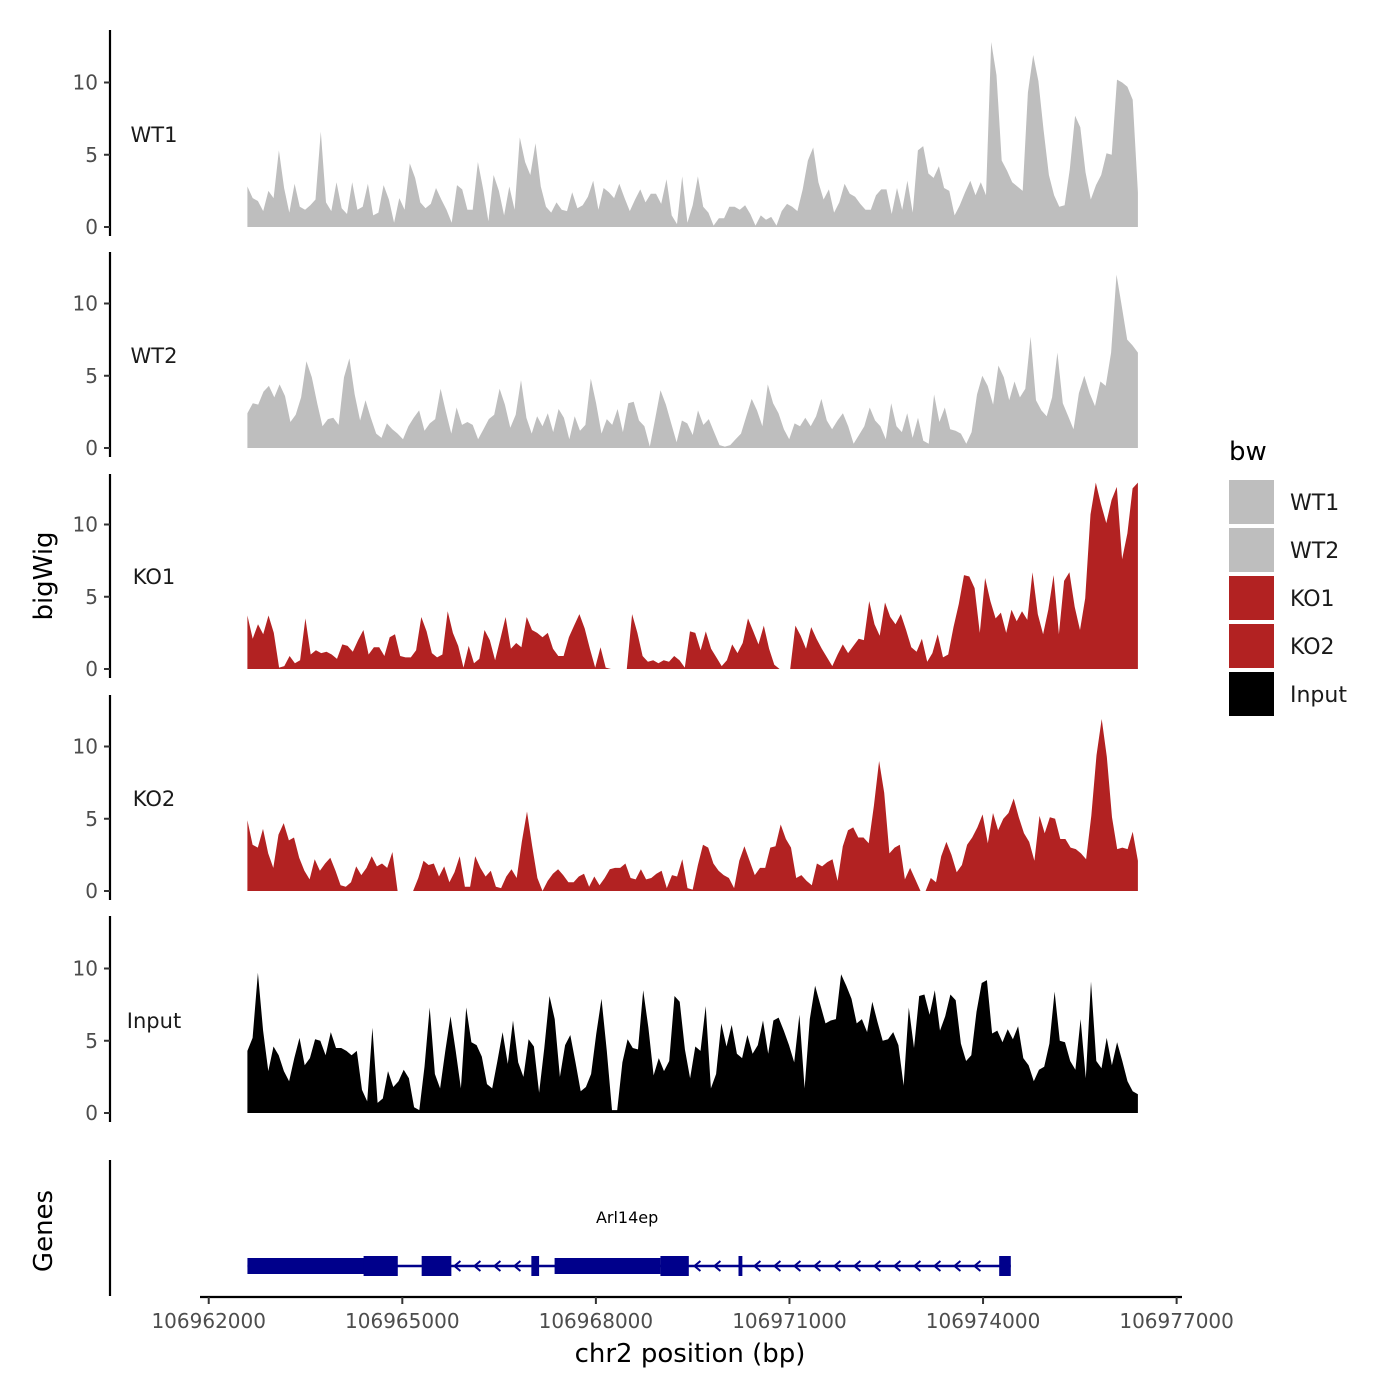 The width and height of the screenshot is (1400, 1400). Describe the element at coordinates (692, 361) in the screenshot. I see `area-series-wt2` at that location.